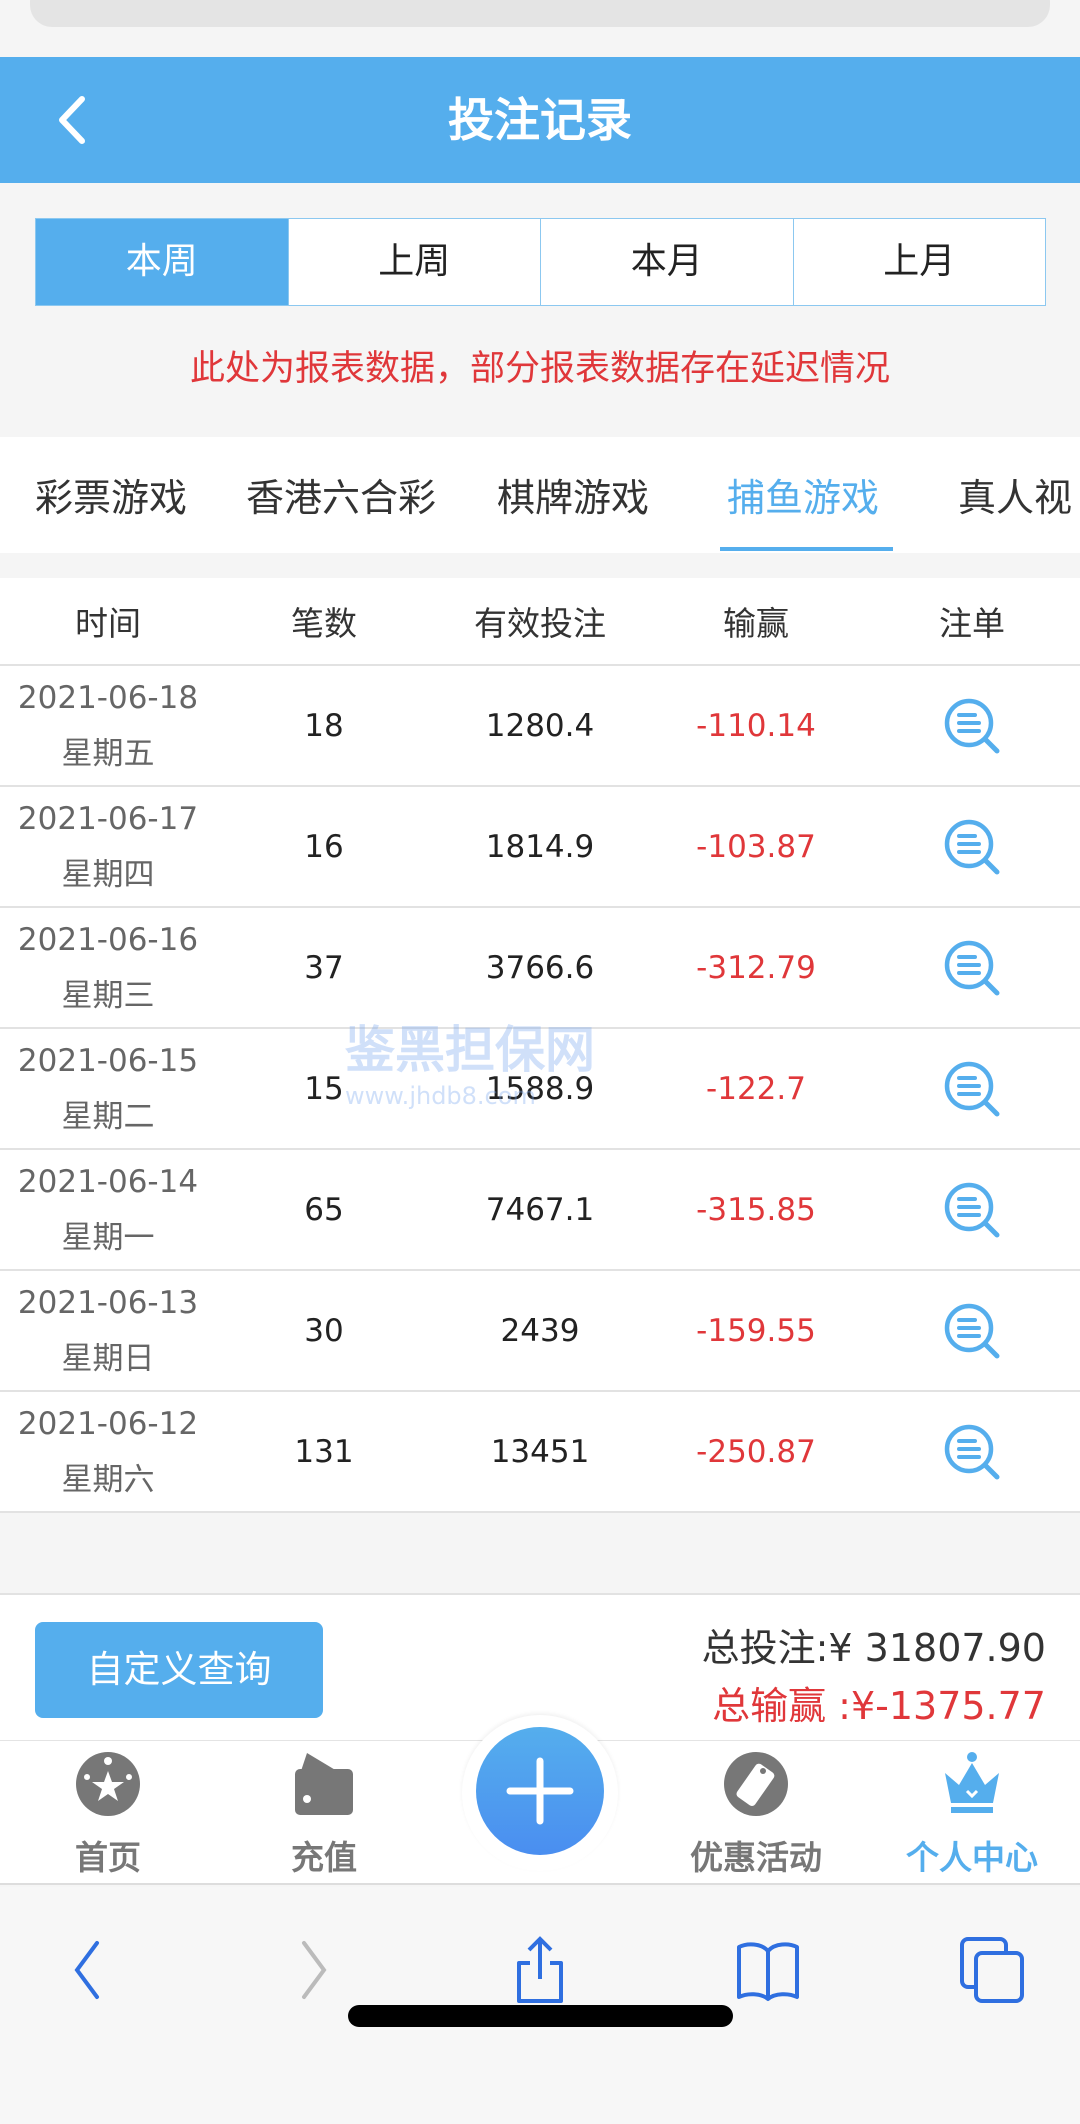 The image size is (1080, 2124). What do you see at coordinates (108, 1089) in the screenshot?
I see `cell-time: 2021-06-15 星期二` at bounding box center [108, 1089].